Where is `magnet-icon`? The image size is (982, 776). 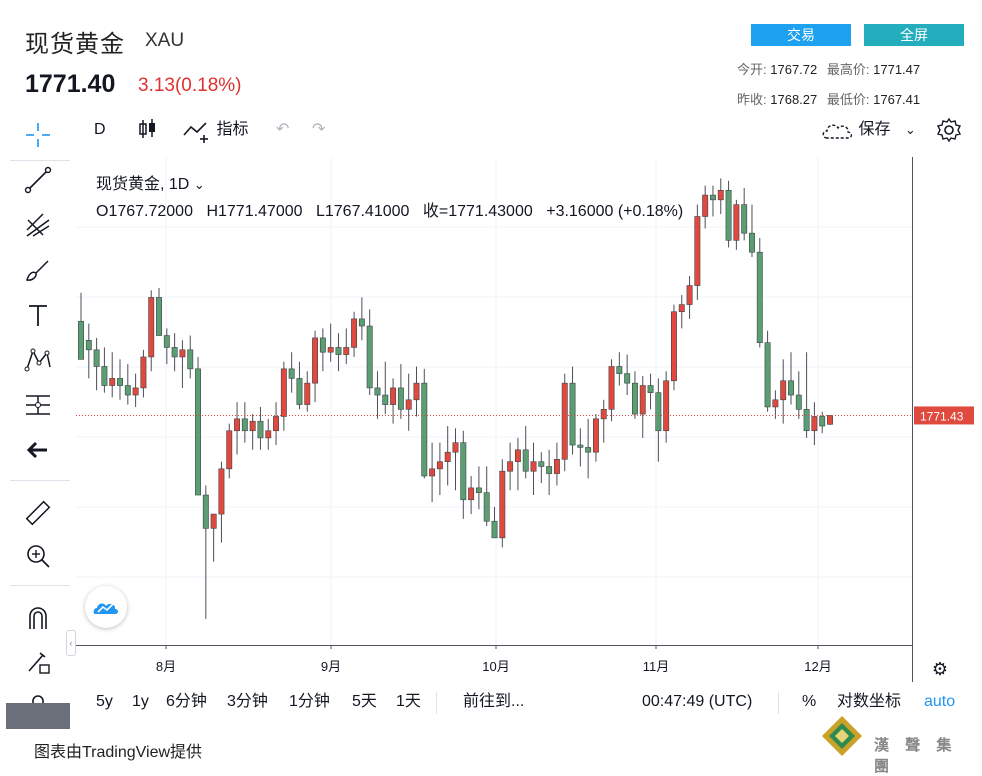
magnet-icon is located at coordinates (38, 618).